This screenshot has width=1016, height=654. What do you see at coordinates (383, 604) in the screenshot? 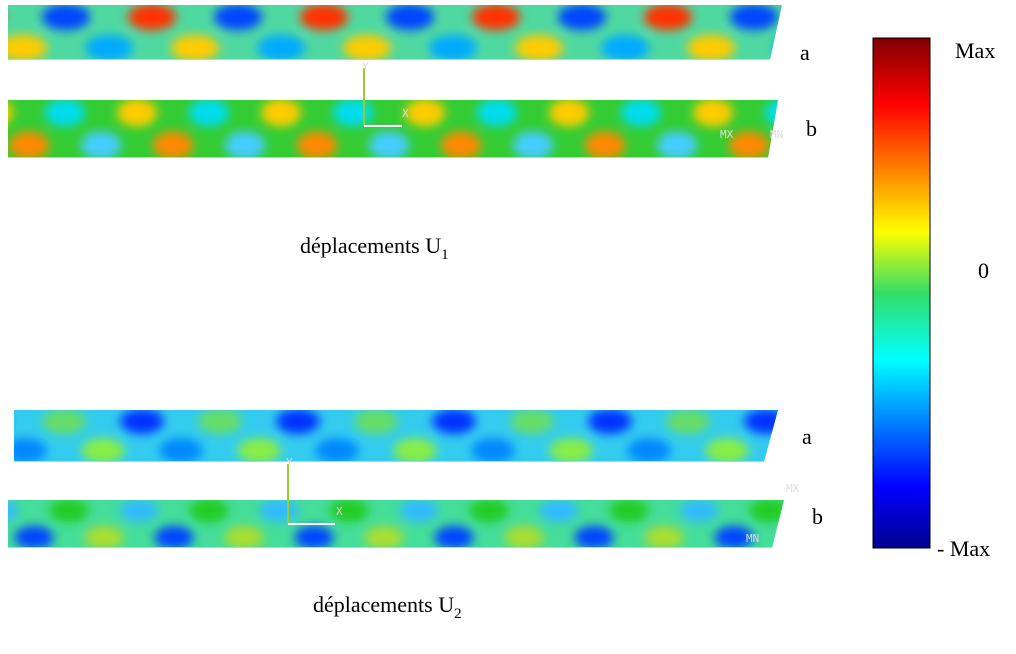
I see `caption-text: déplacements U` at bounding box center [383, 604].